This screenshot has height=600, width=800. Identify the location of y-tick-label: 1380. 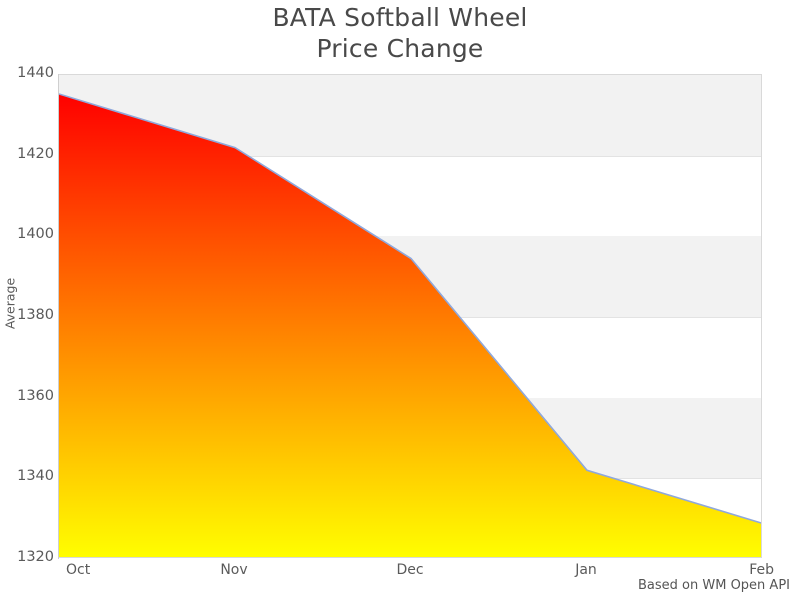
(35, 315).